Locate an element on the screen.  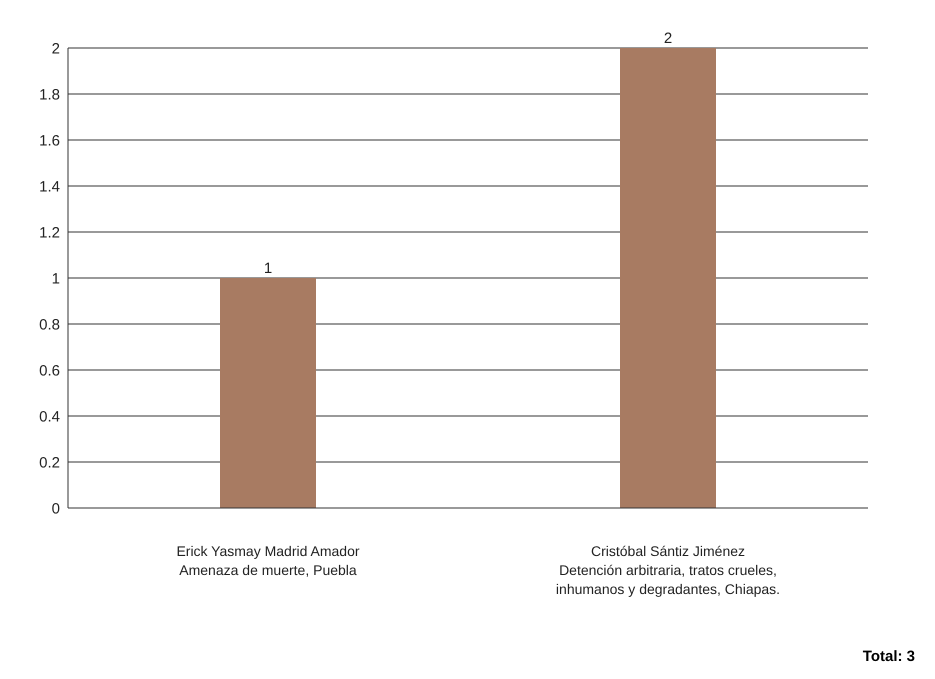
data-label: 2 is located at coordinates (668, 38).